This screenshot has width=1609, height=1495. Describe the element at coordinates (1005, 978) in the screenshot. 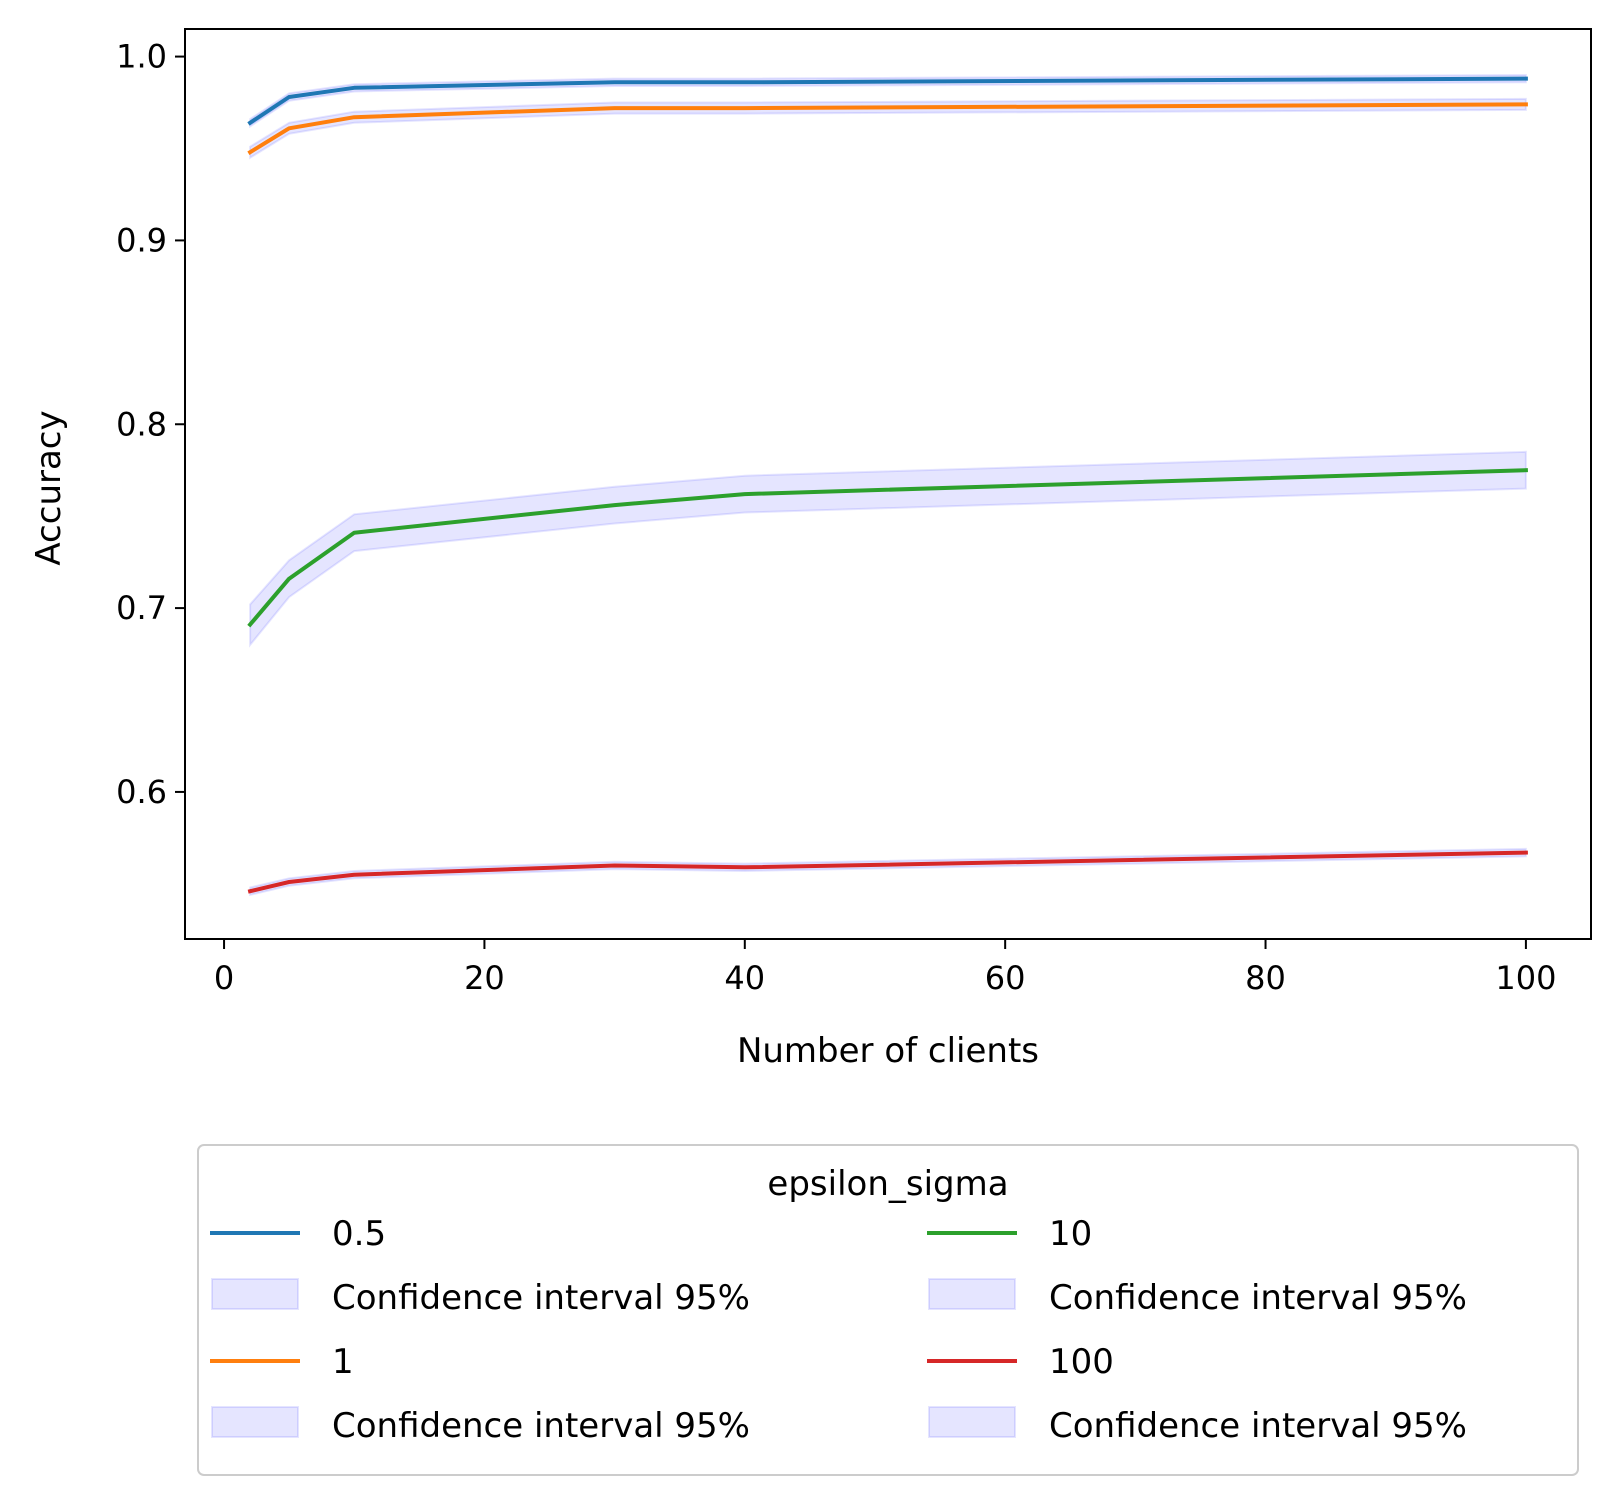

I see `x-tick-label: 60` at that location.